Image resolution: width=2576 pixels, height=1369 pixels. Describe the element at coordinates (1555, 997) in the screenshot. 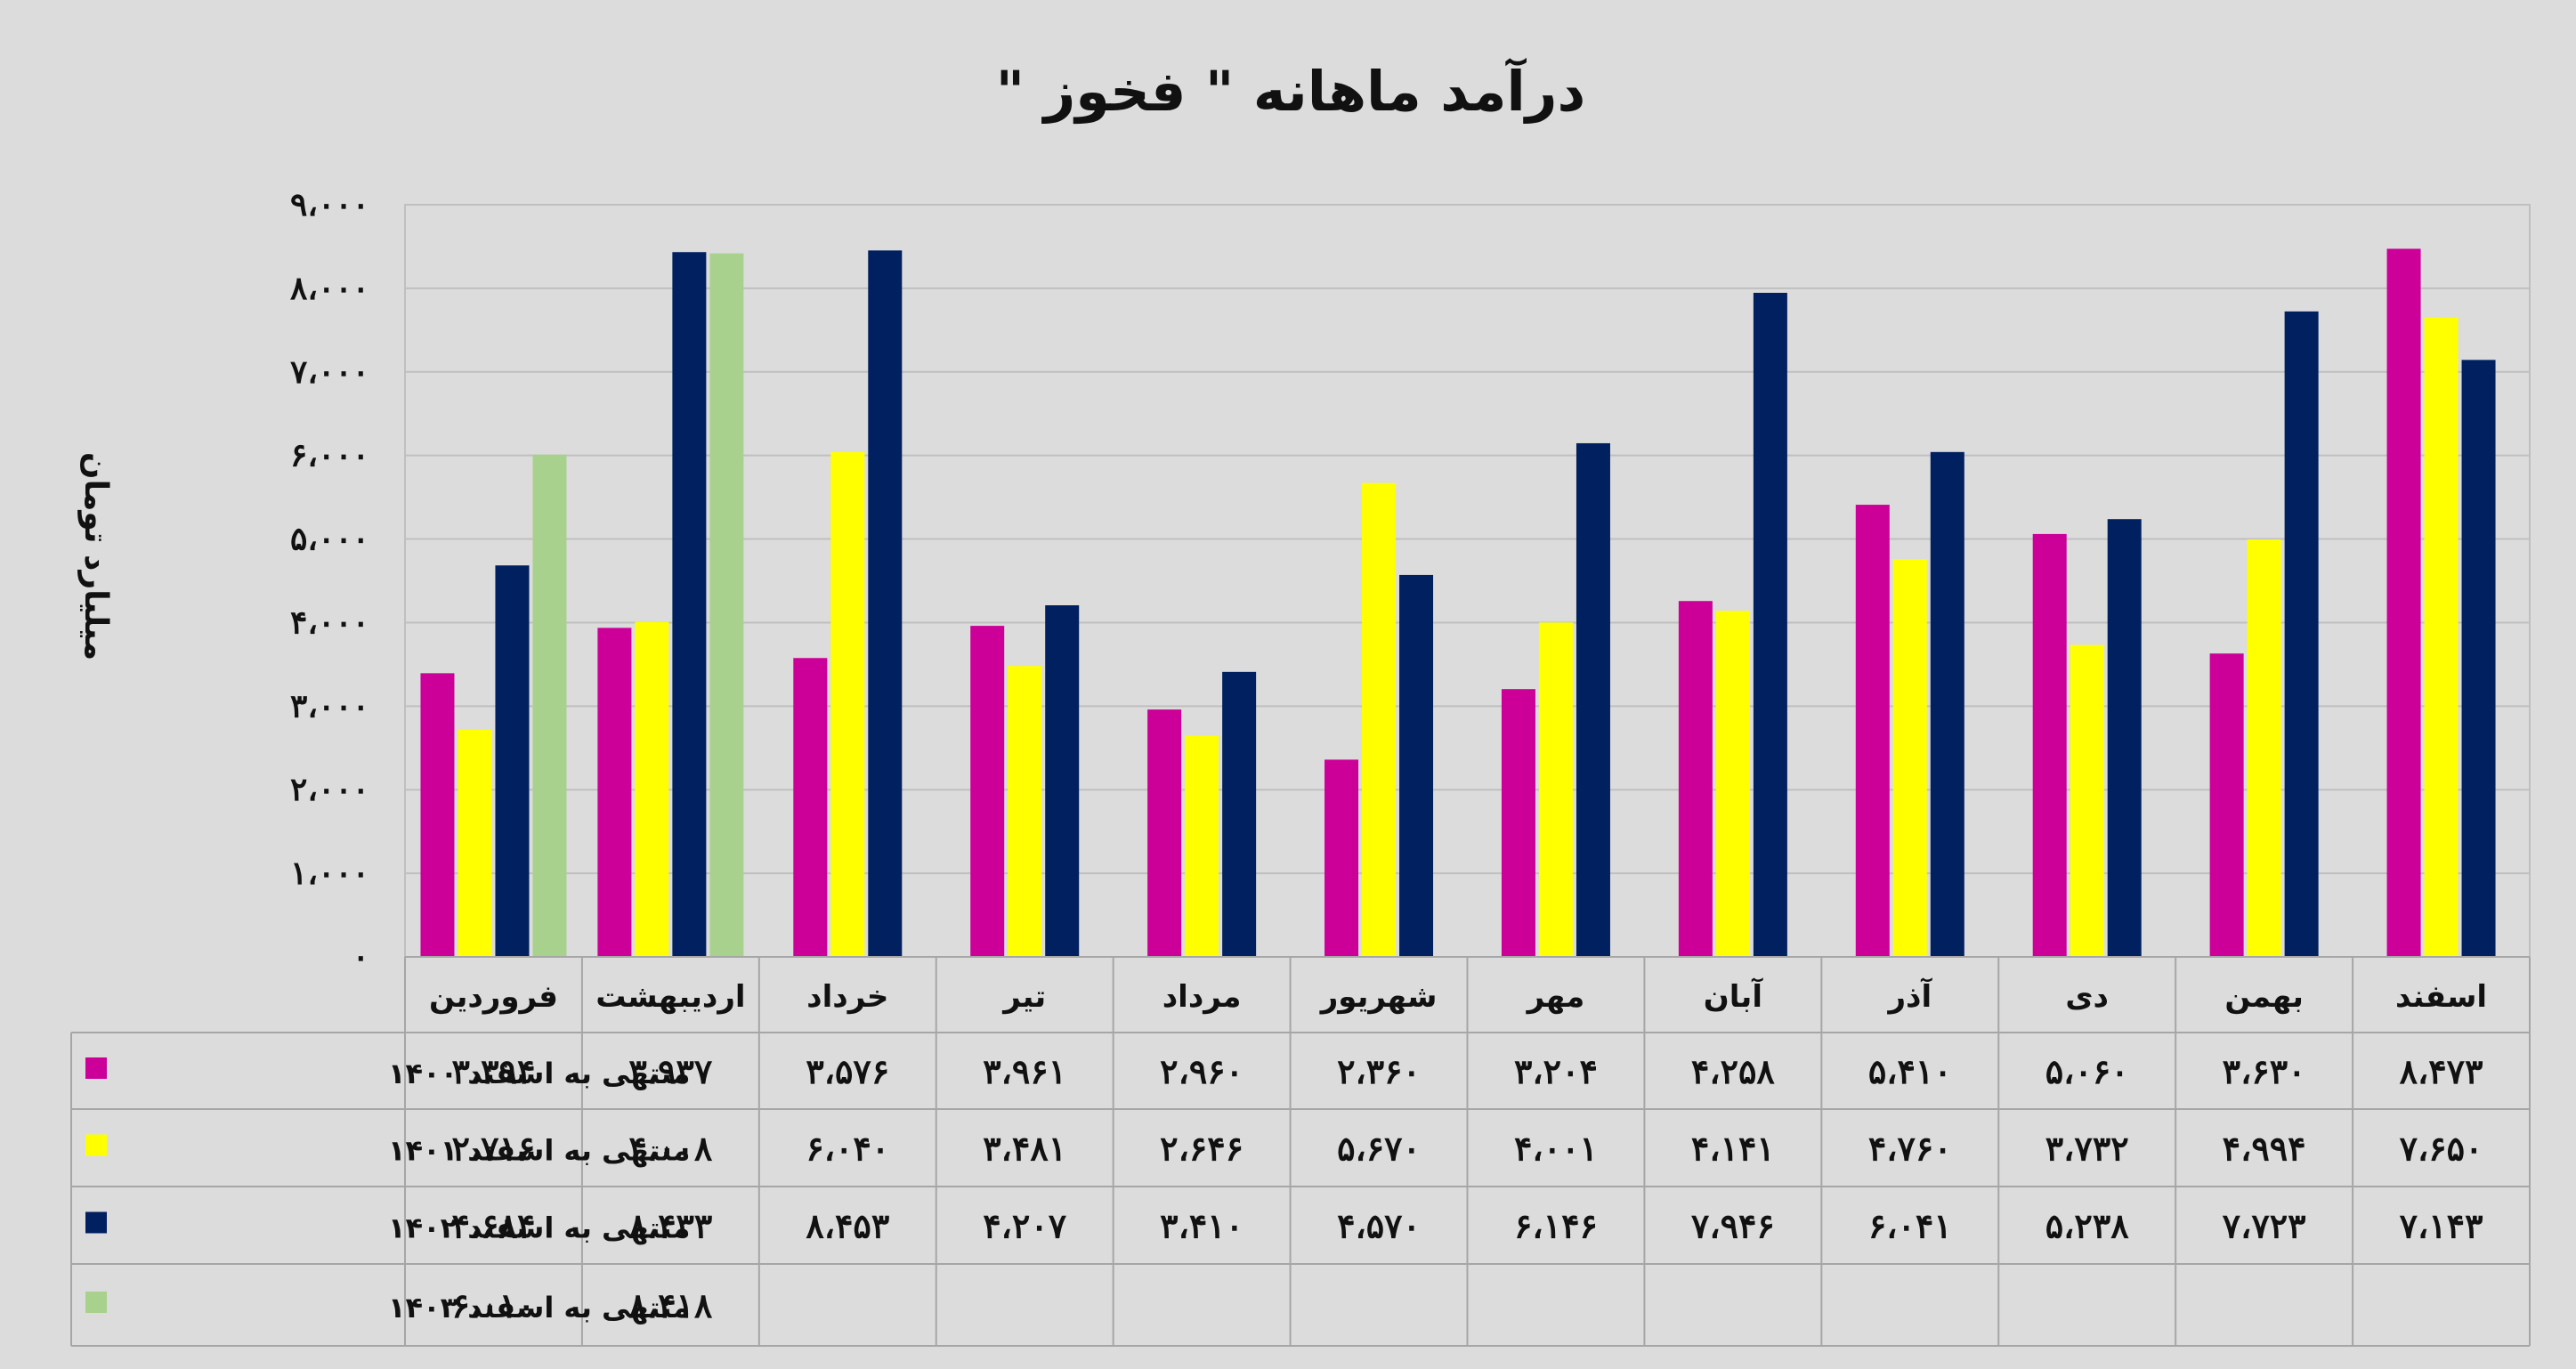

I see `x-tick-label: مهر` at that location.